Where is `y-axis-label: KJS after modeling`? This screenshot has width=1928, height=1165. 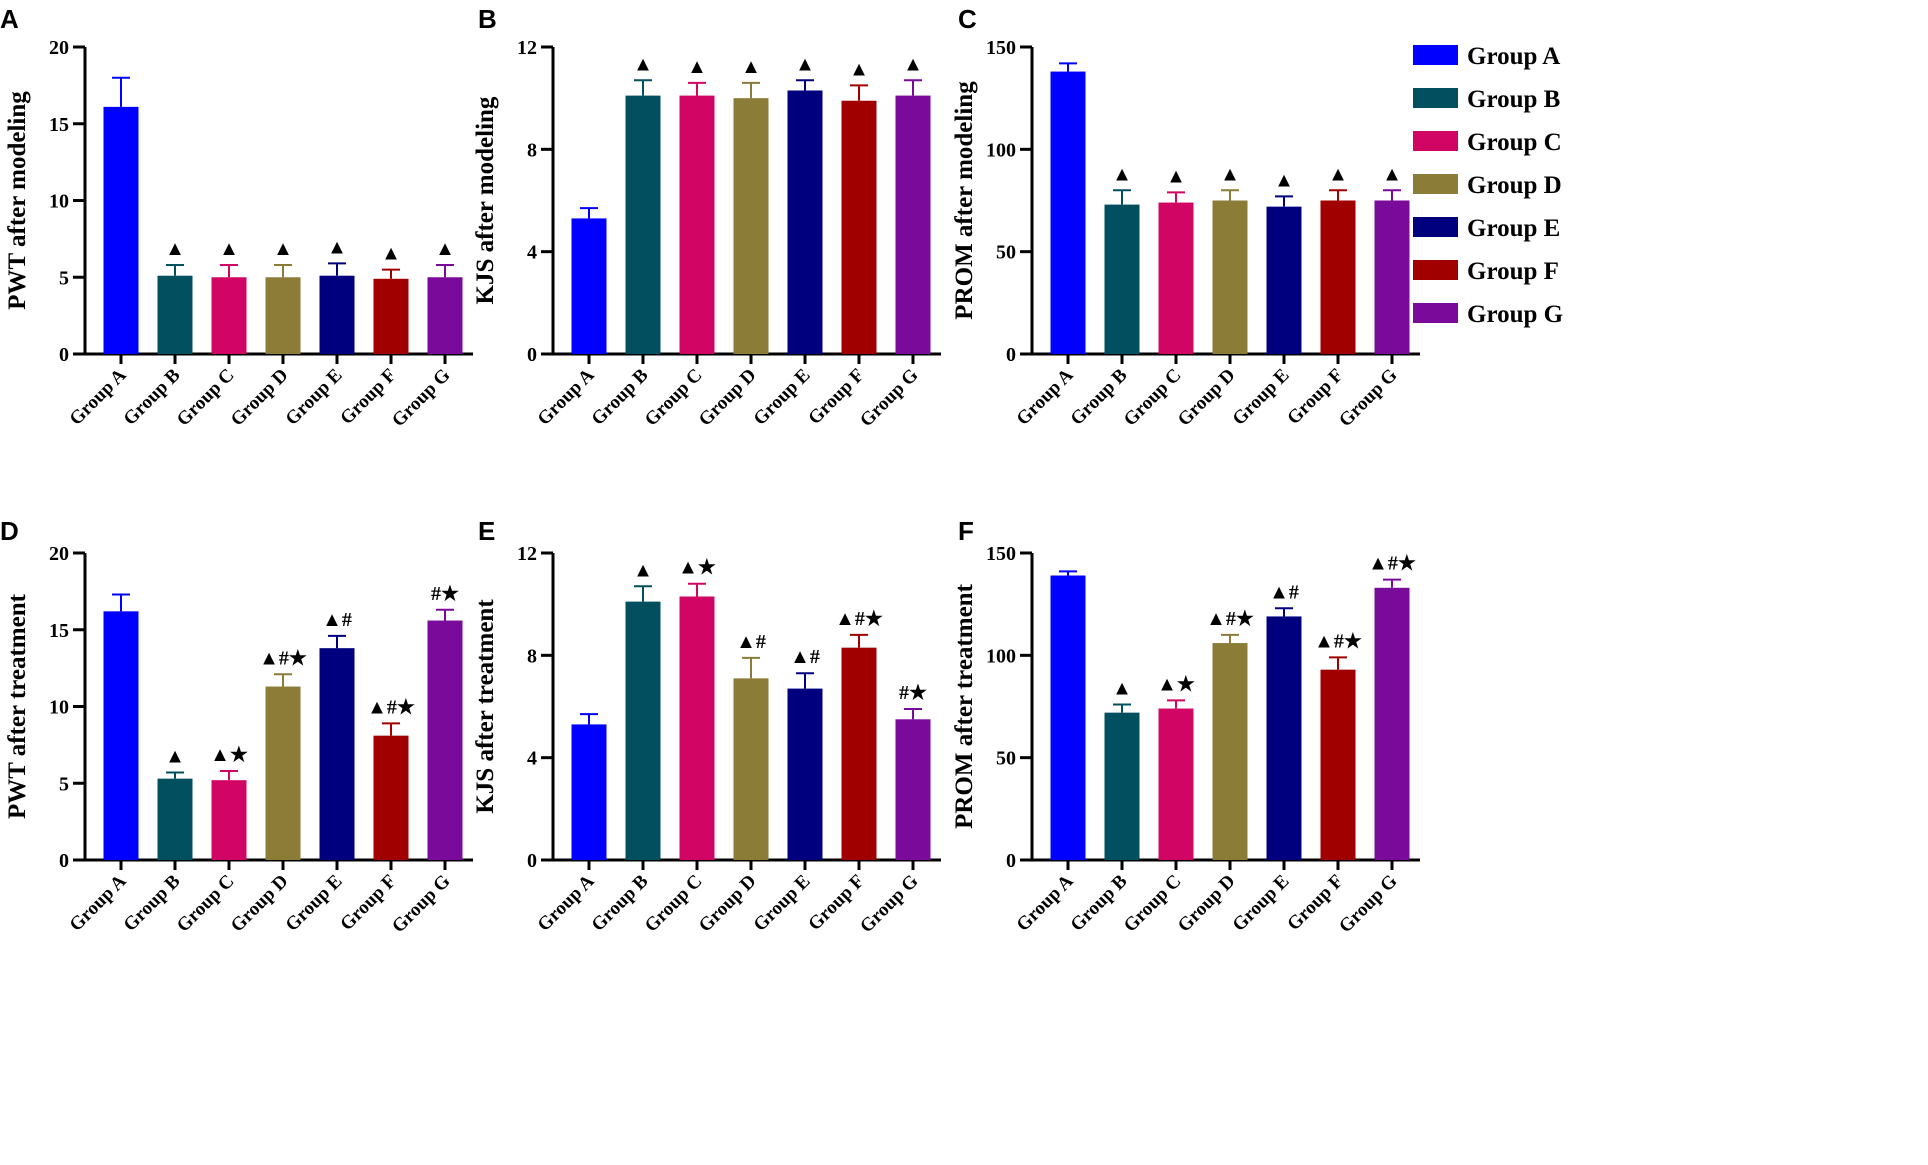
y-axis-label: KJS after modeling is located at coordinates (485, 200).